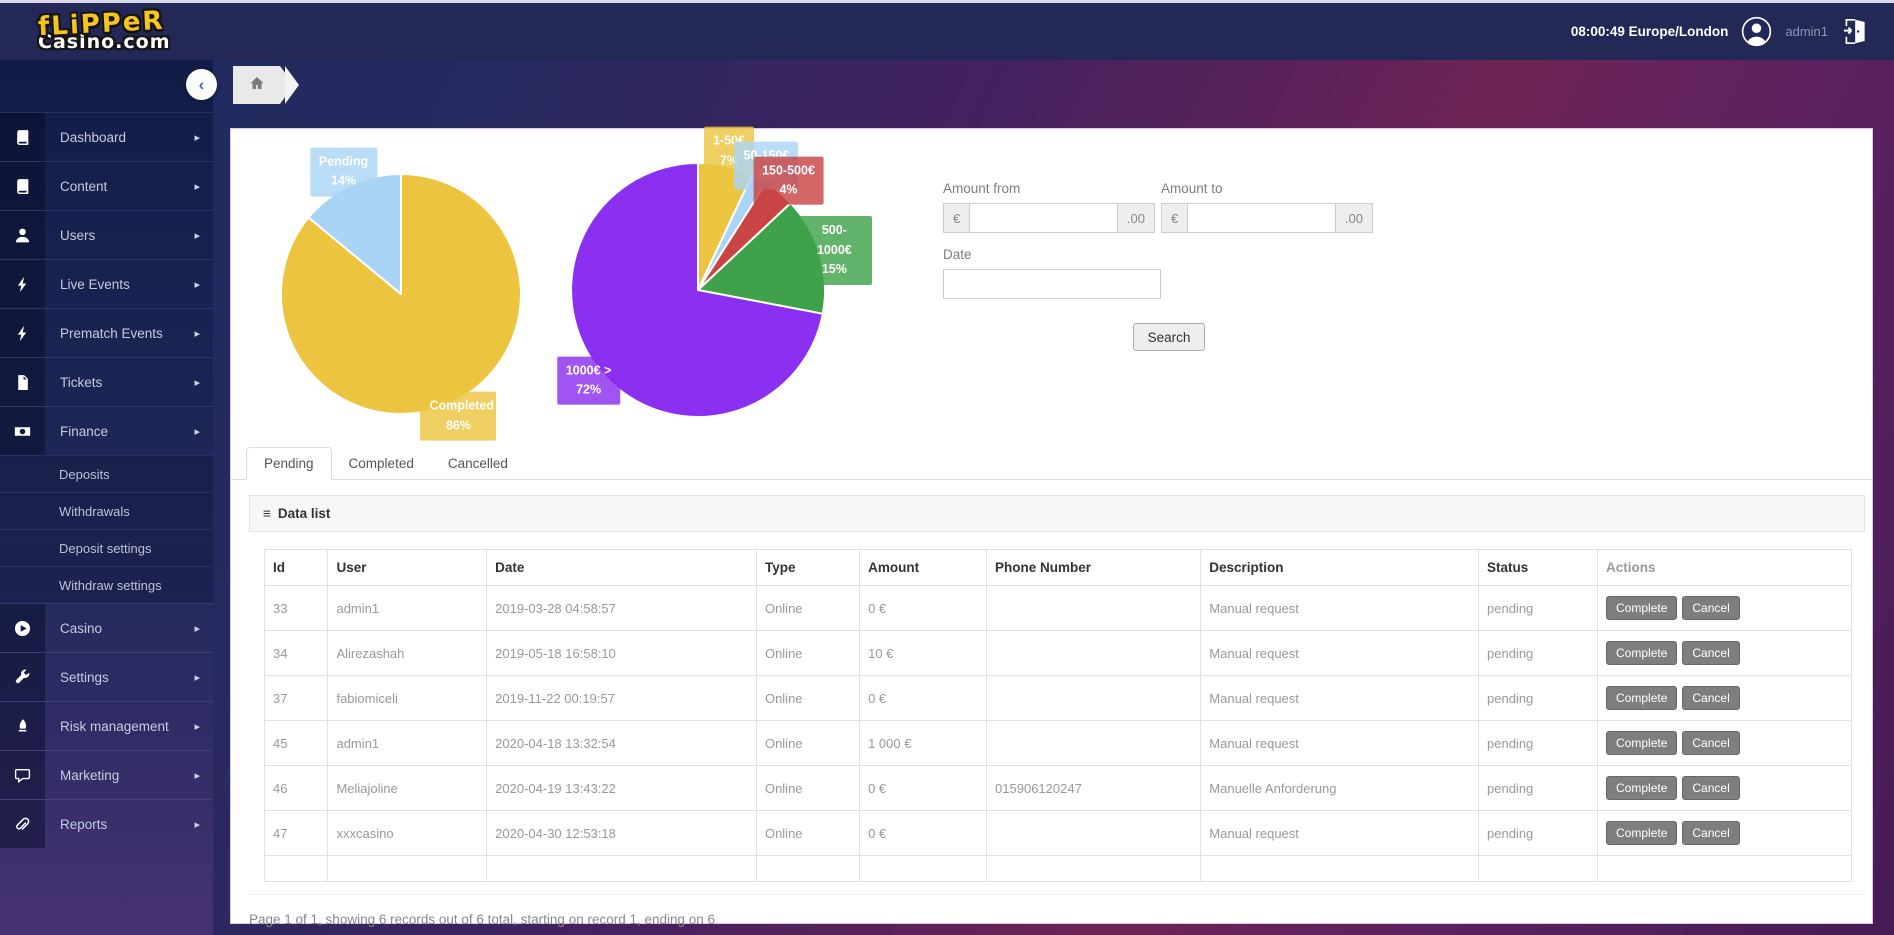  I want to click on journal-icon, so click(22, 186).